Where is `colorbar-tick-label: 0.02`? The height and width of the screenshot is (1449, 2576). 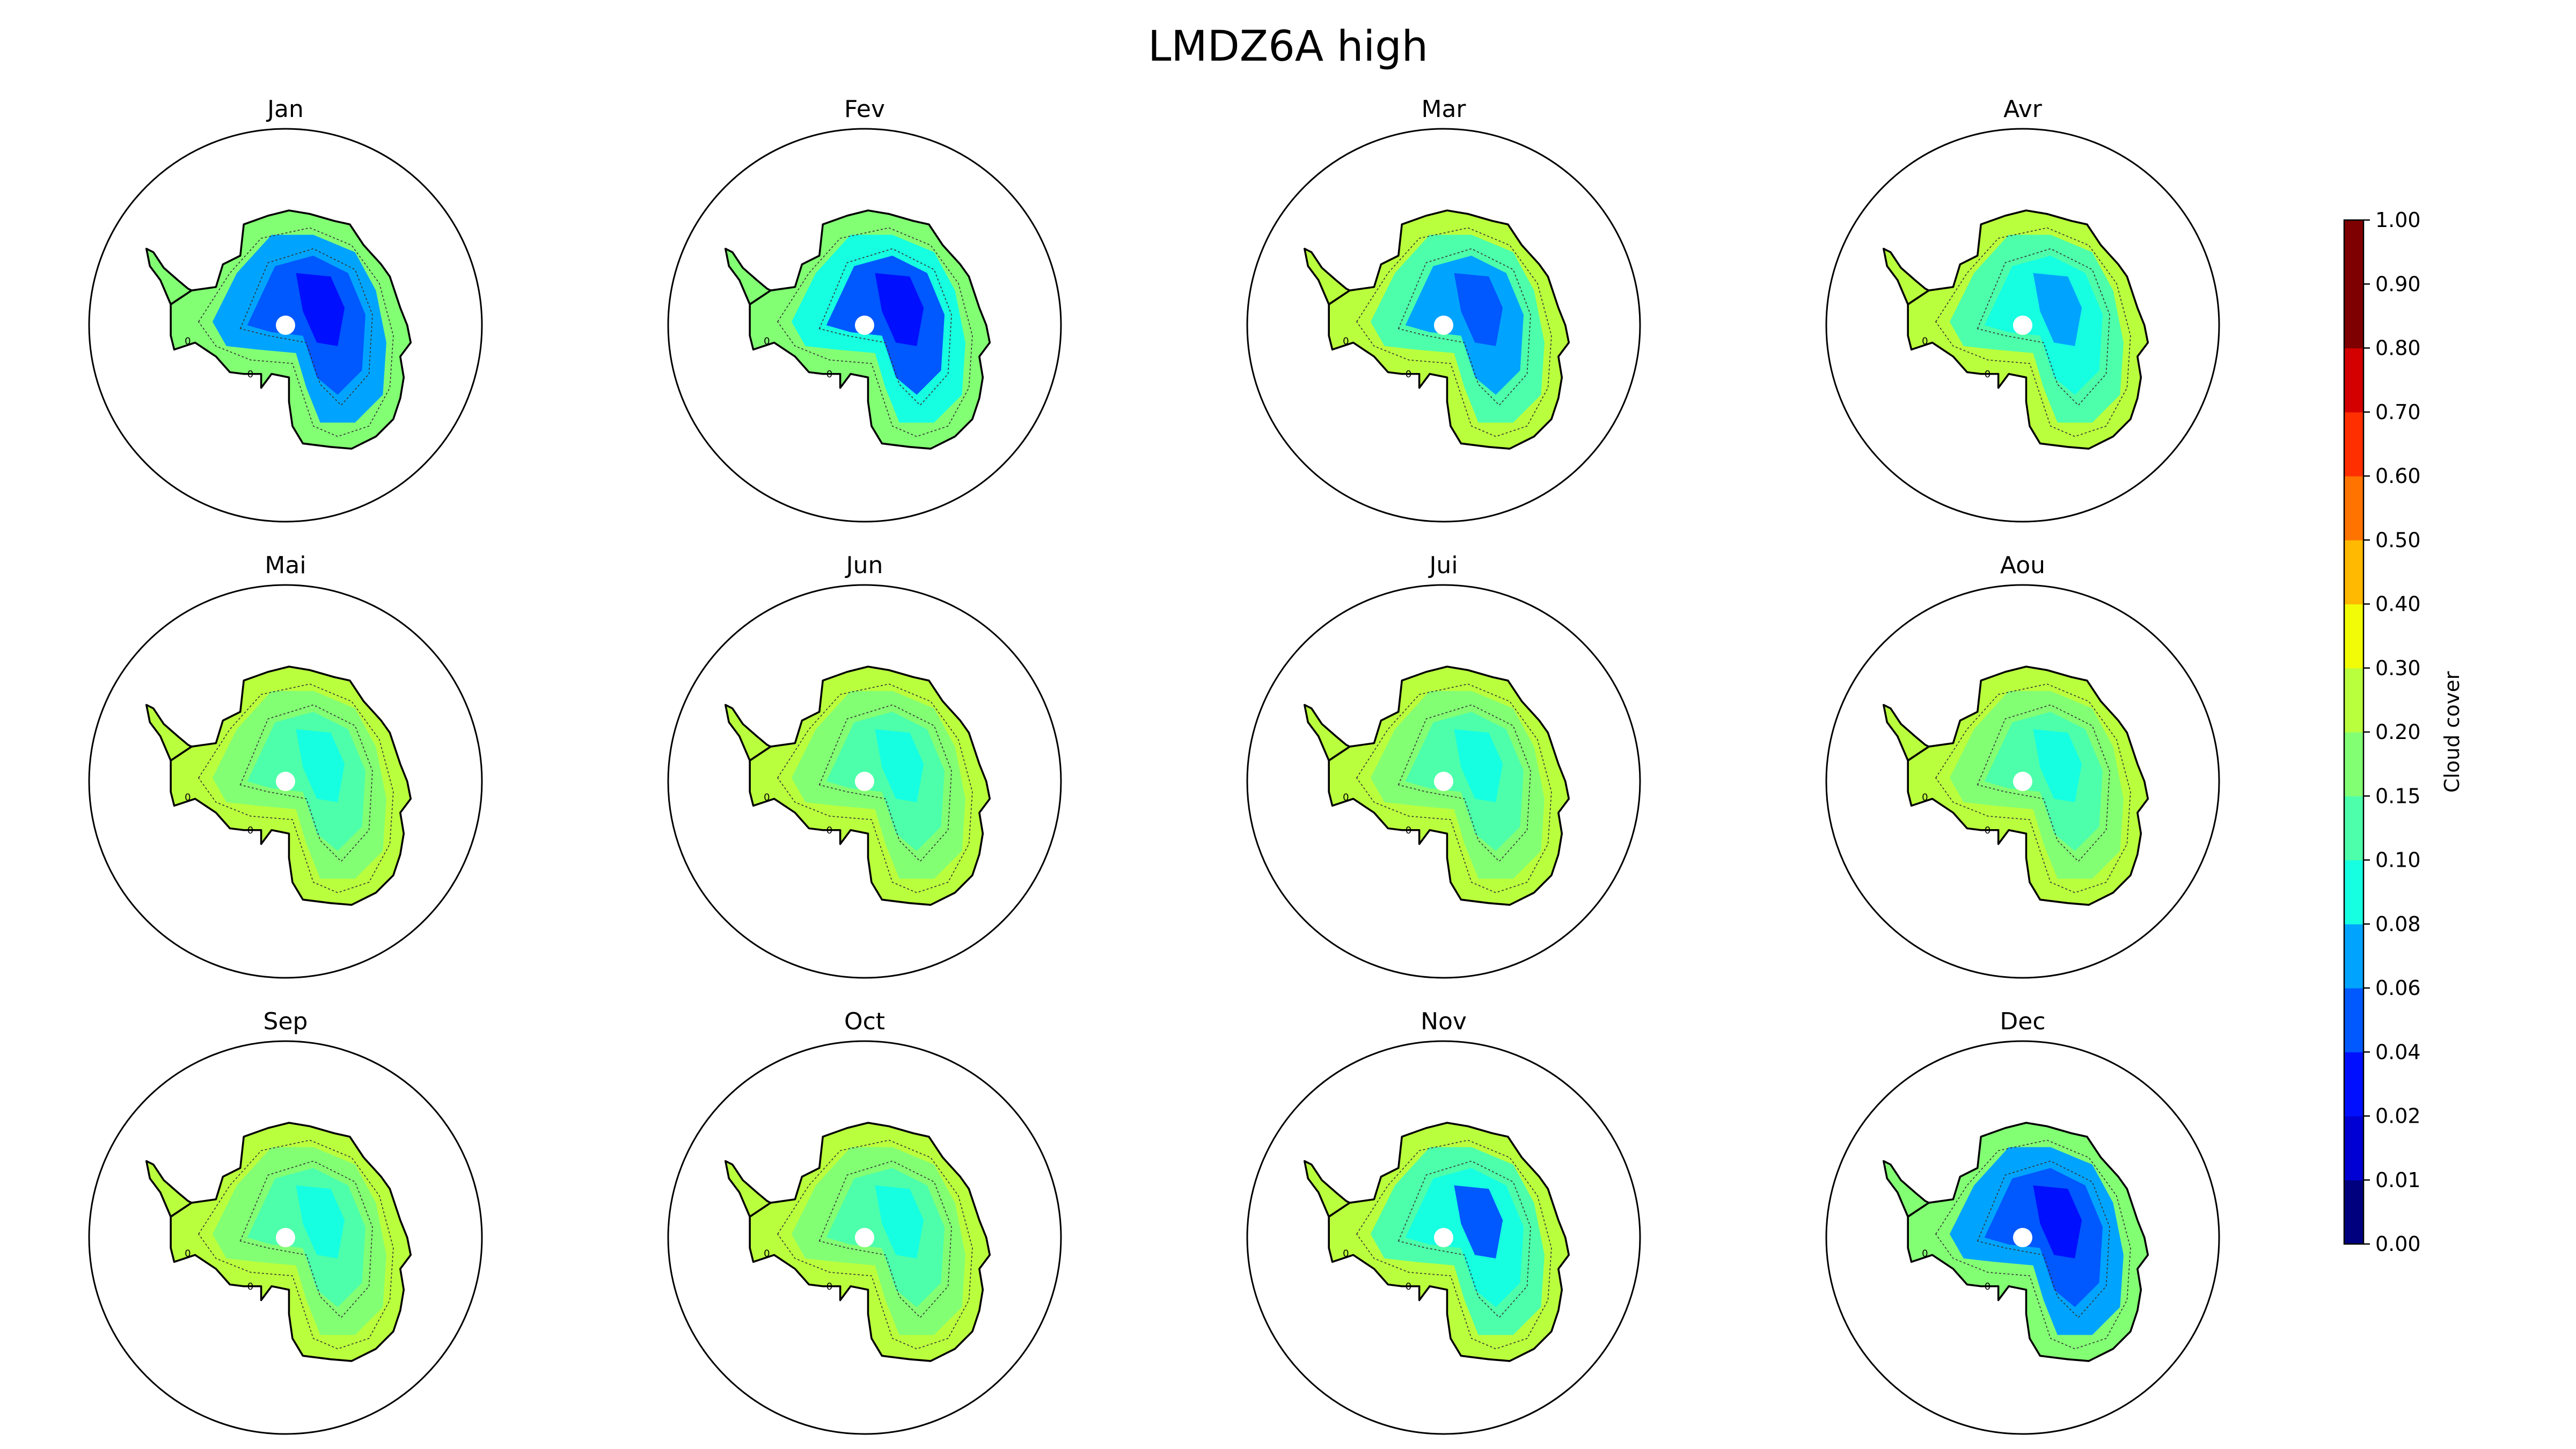 colorbar-tick-label: 0.02 is located at coordinates (2398, 1116).